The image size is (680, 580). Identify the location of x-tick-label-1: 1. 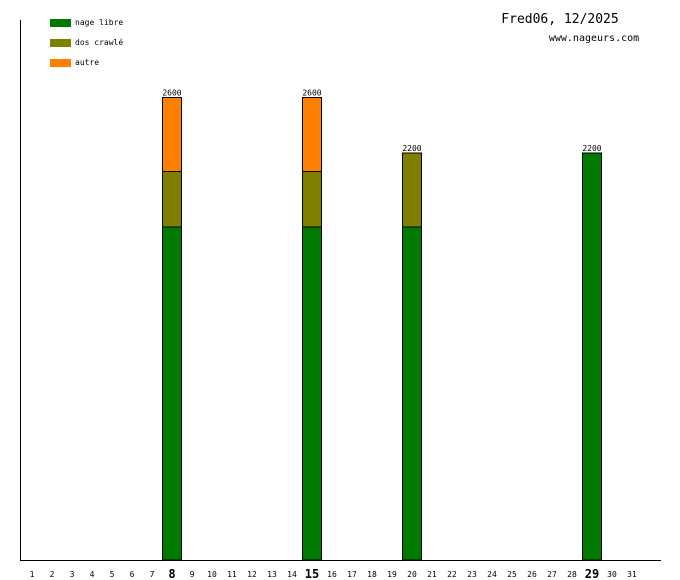
(32, 574).